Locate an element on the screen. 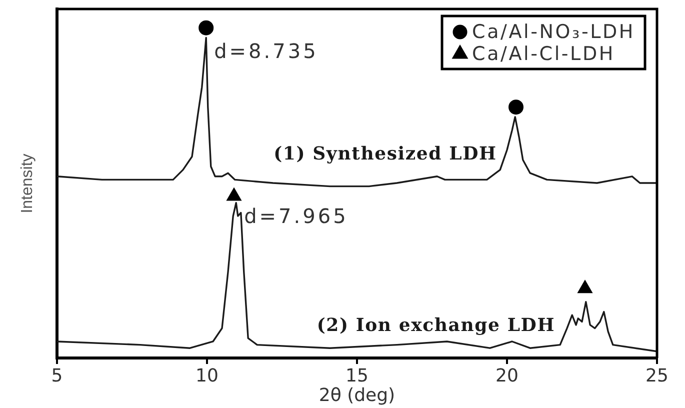 This screenshot has height=408, width=685. y-axis-title: Intensity is located at coordinates (27, 184).